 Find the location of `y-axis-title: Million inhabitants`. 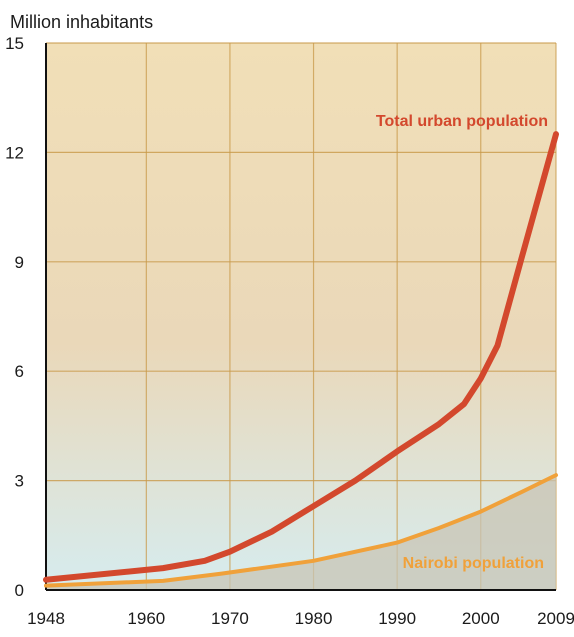

y-axis-title: Million inhabitants is located at coordinates (81, 22).